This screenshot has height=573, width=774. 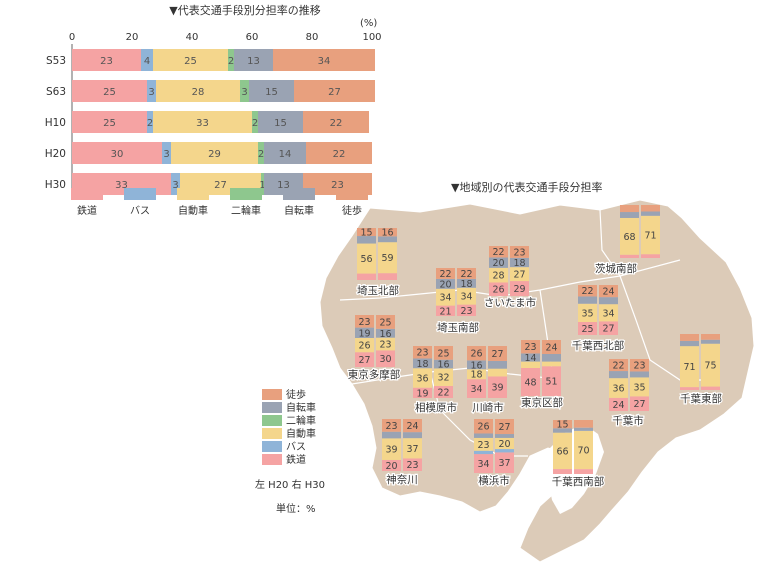 I want to click on region-unit-note: 単位：%, so click(x=296, y=508).